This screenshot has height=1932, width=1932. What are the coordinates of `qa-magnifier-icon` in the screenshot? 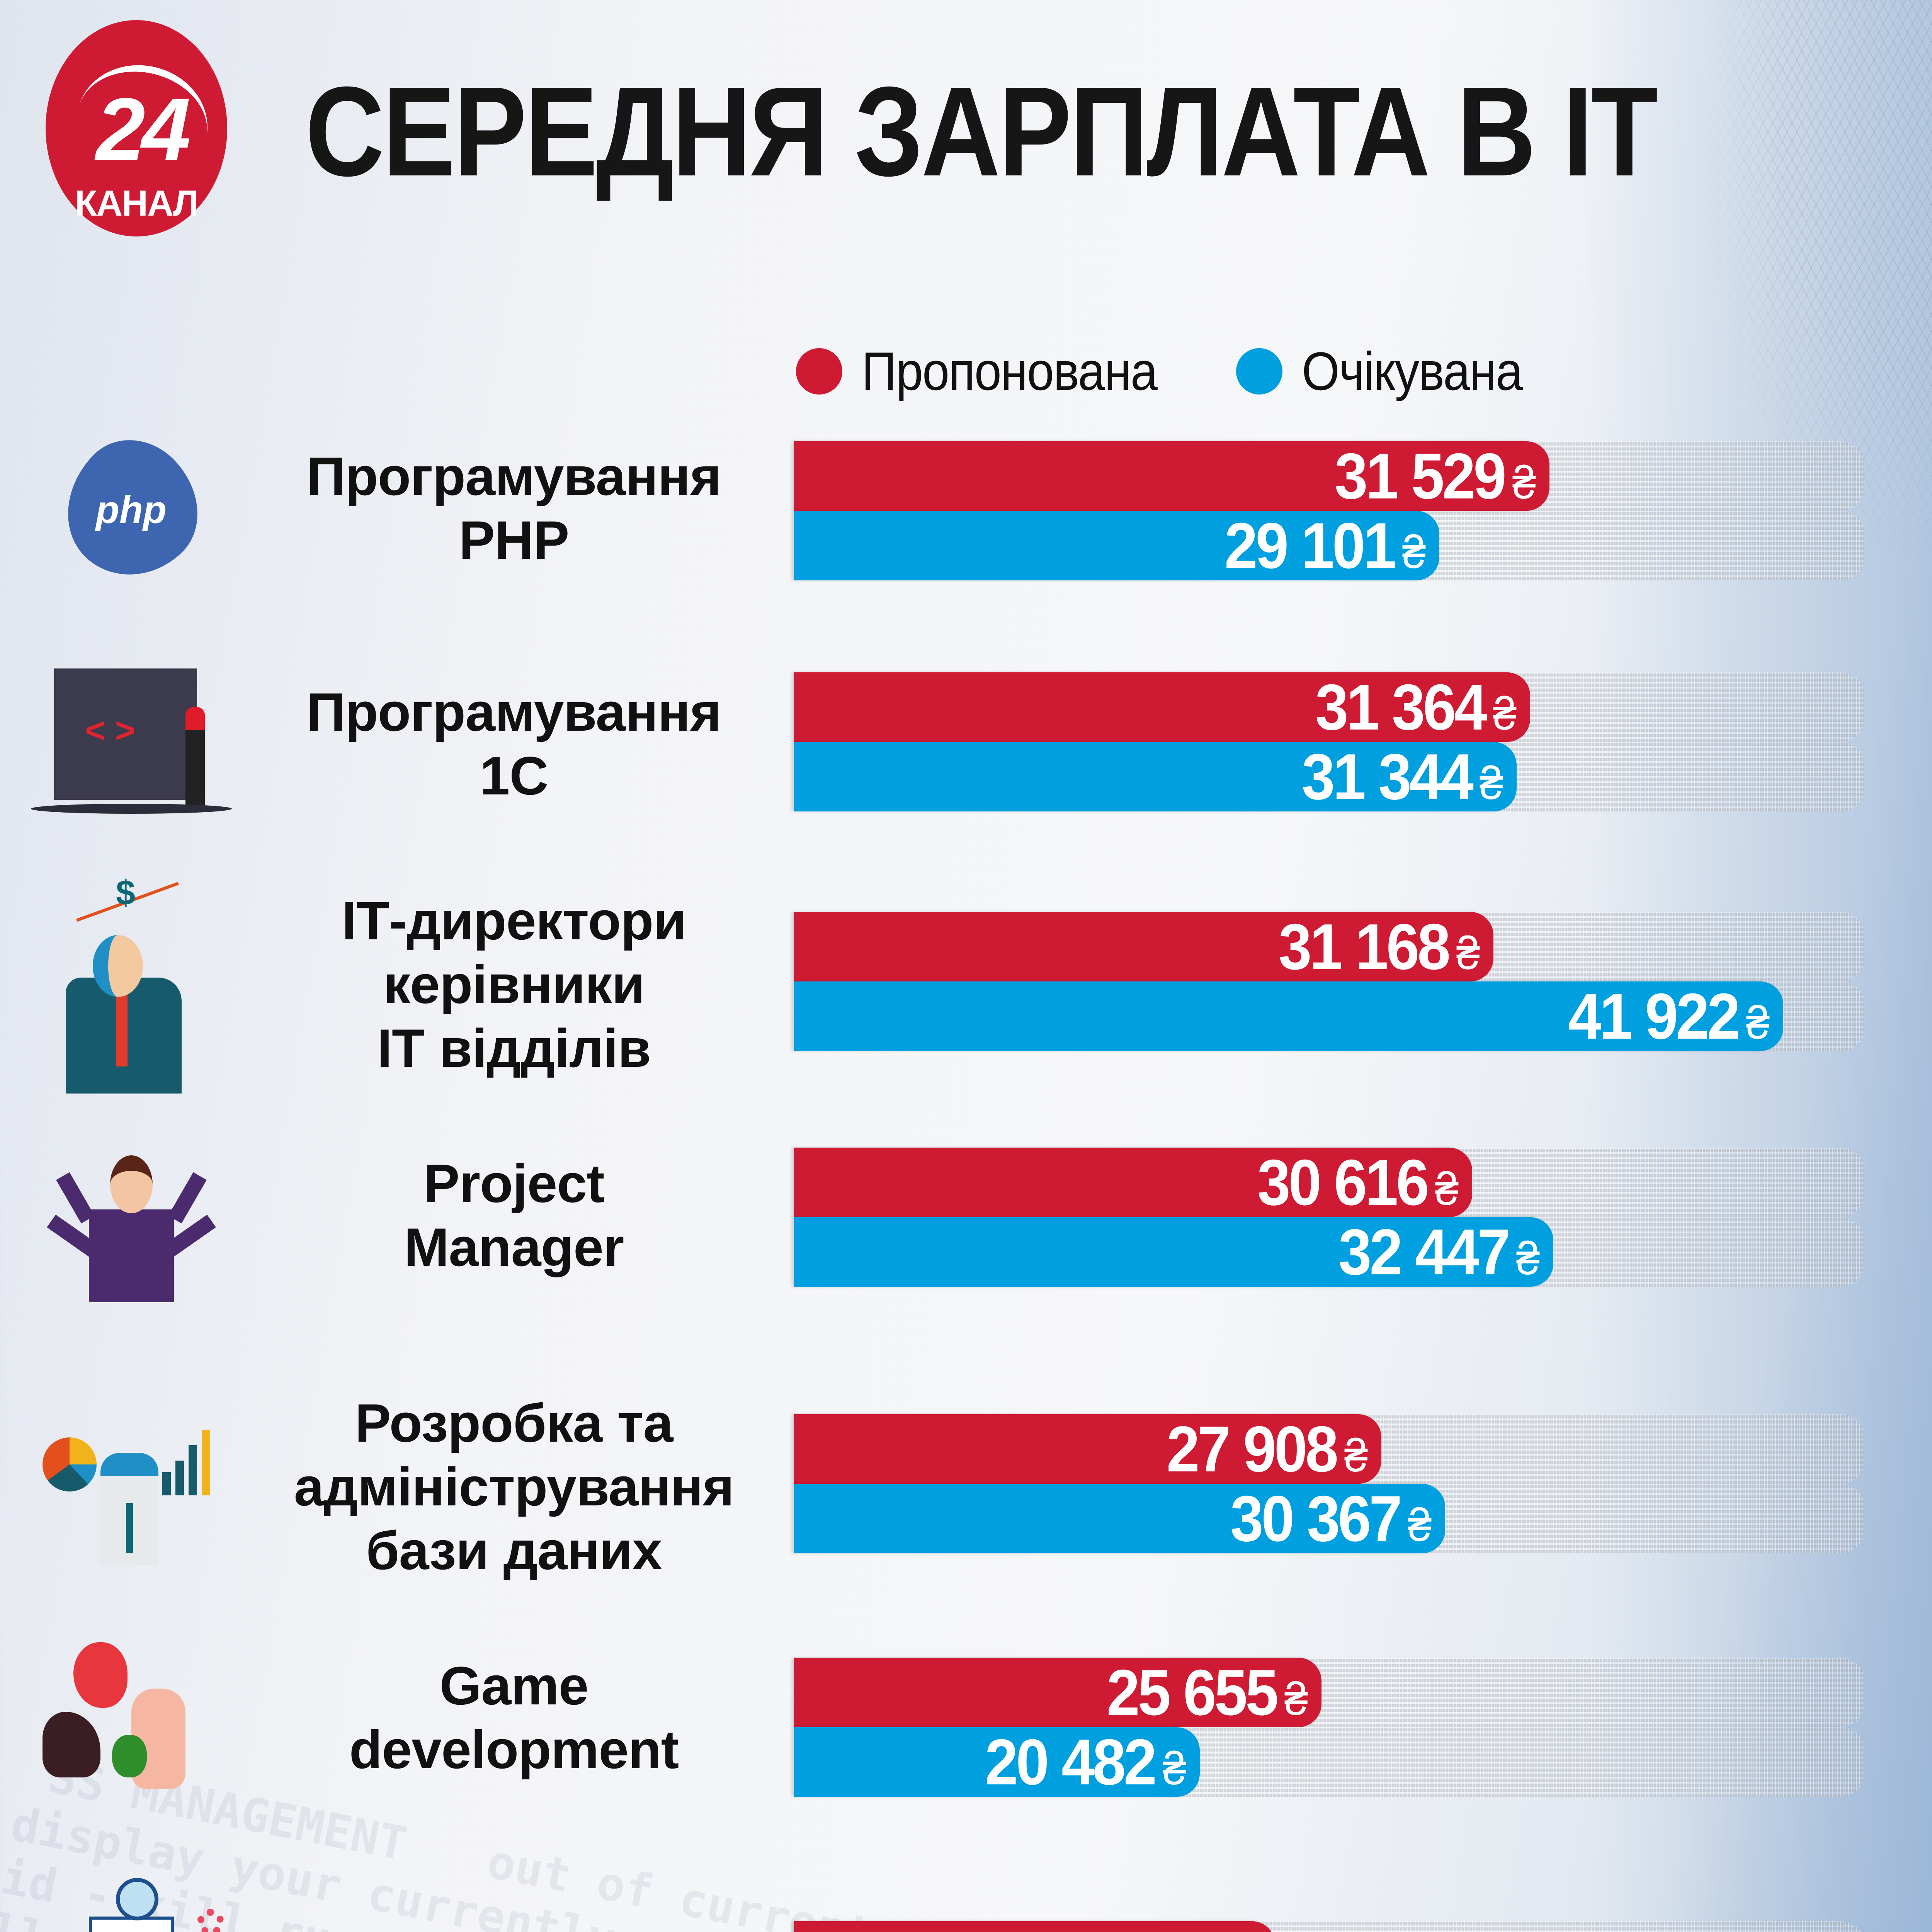 It's located at (131, 1905).